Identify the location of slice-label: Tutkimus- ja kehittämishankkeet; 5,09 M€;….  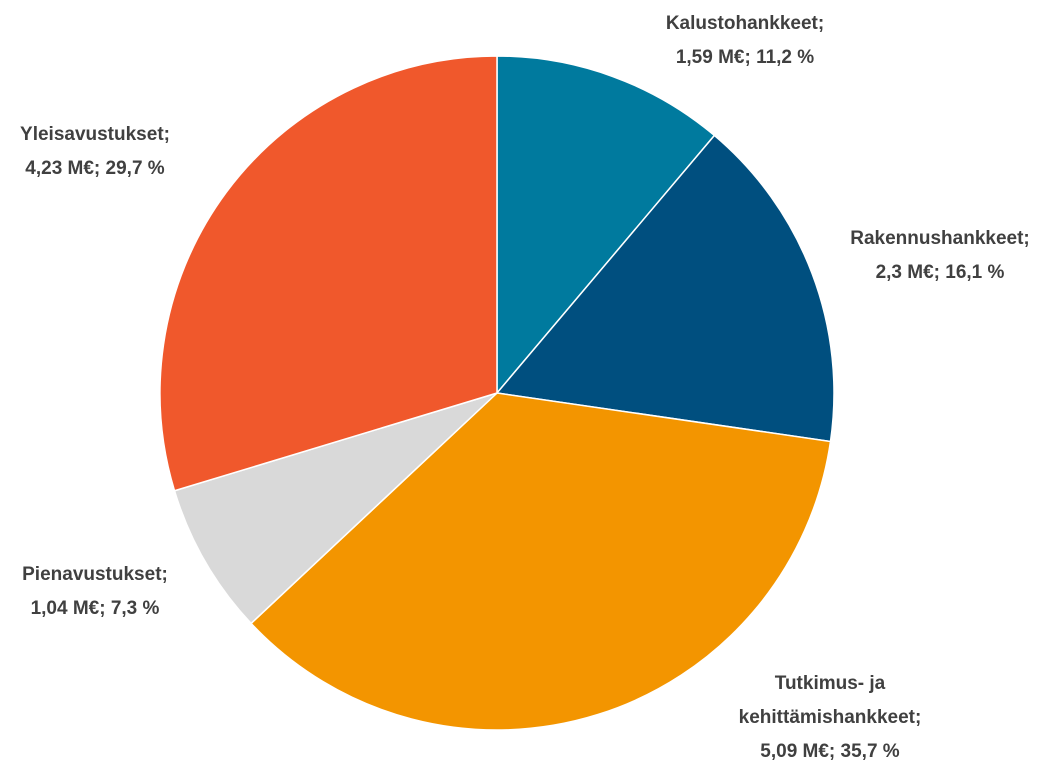
(830, 718).